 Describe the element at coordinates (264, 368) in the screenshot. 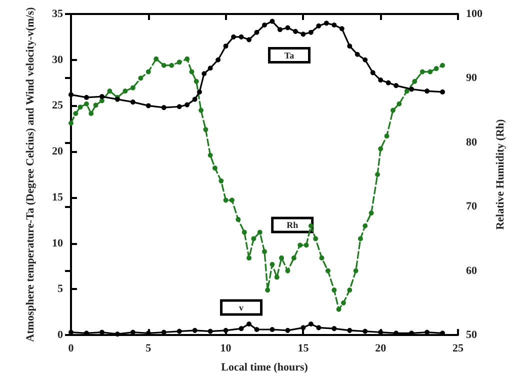

I see `x-axis-title: Local time (hours)` at that location.